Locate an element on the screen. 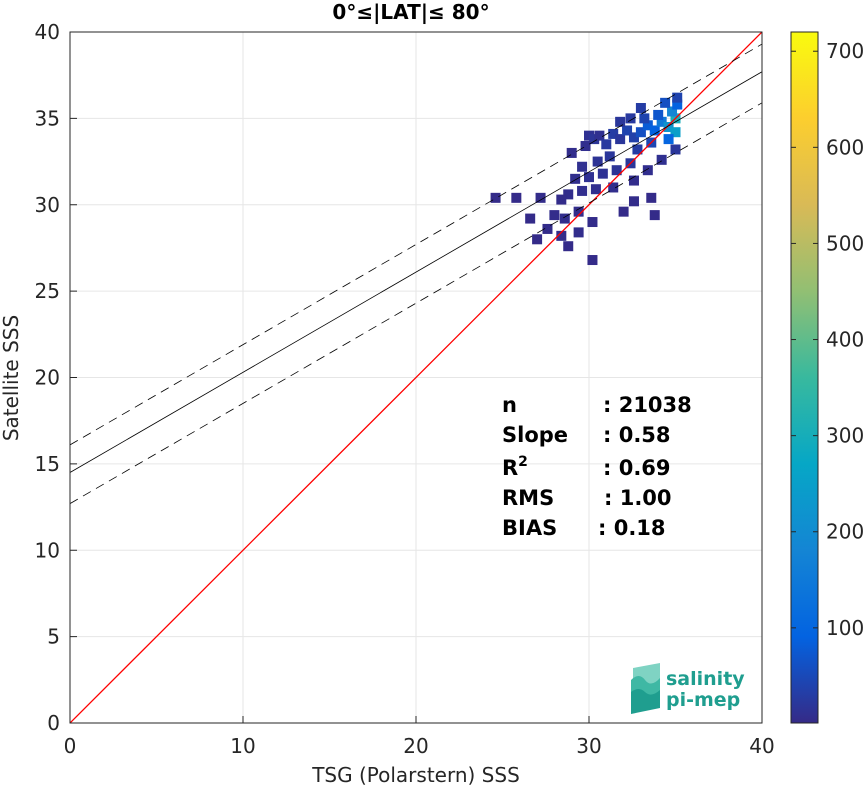  colorbar-tick-label: 300 is located at coordinates (845, 436).